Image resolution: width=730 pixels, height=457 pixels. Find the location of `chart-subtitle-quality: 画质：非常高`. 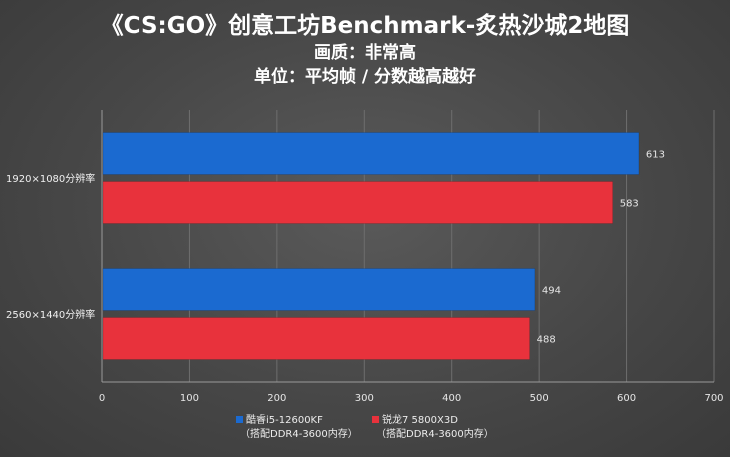

chart-subtitle-quality: 画质：非常高 is located at coordinates (365, 53).